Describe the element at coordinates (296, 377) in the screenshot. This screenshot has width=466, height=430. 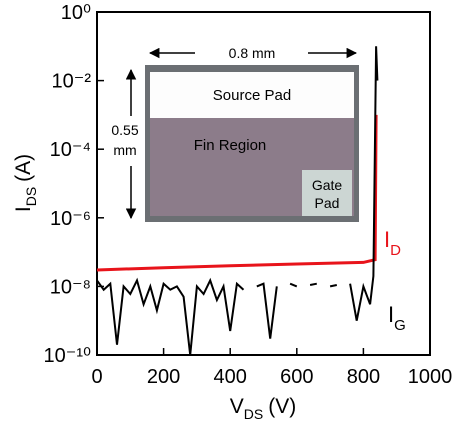
I see `x-tick-label: 600` at that location.